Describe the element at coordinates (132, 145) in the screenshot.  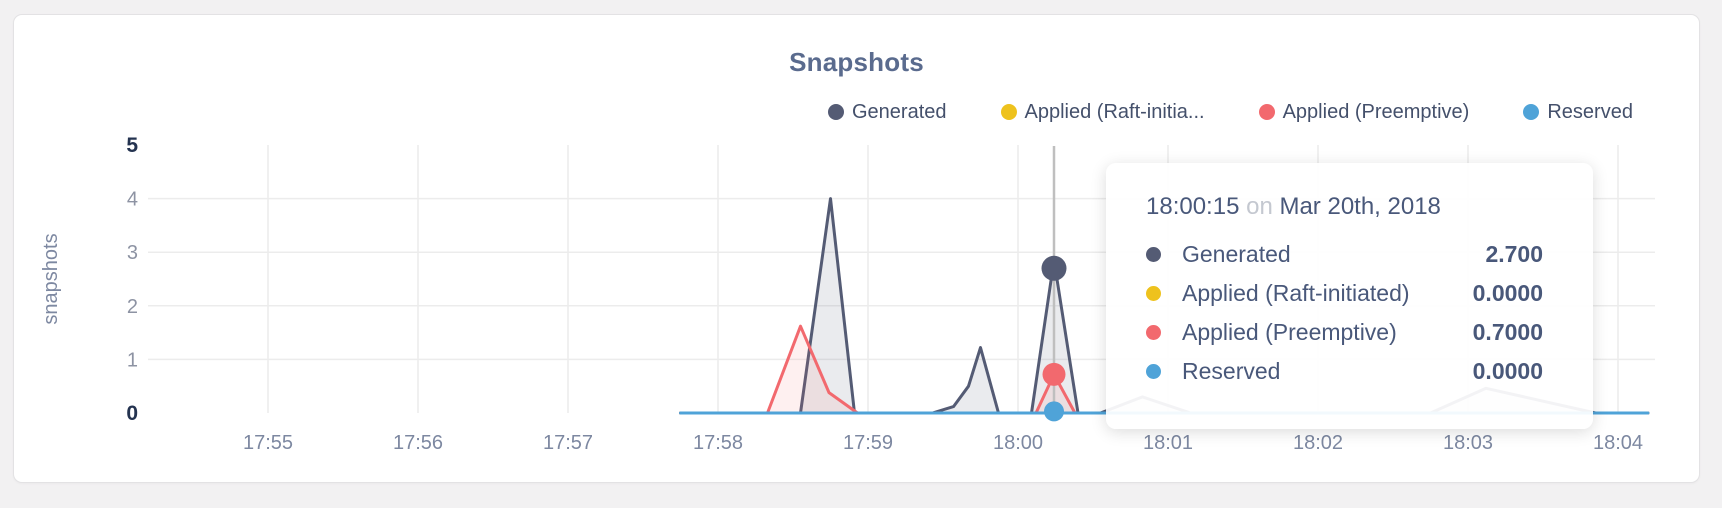
I see `y-tick-label: 5` at that location.